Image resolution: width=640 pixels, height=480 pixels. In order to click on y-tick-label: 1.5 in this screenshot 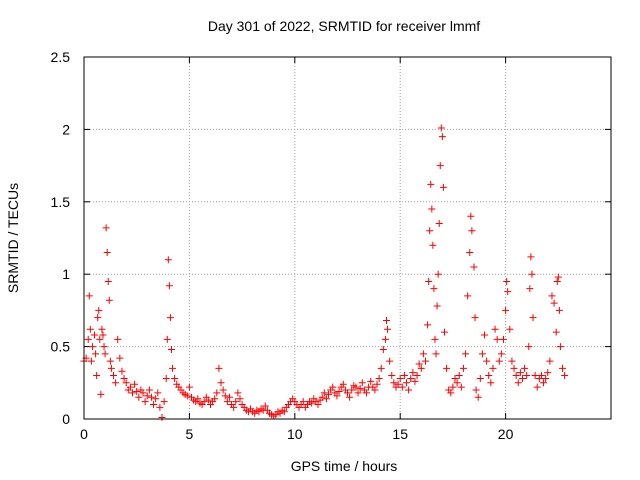, I will do `click(61, 202)`.